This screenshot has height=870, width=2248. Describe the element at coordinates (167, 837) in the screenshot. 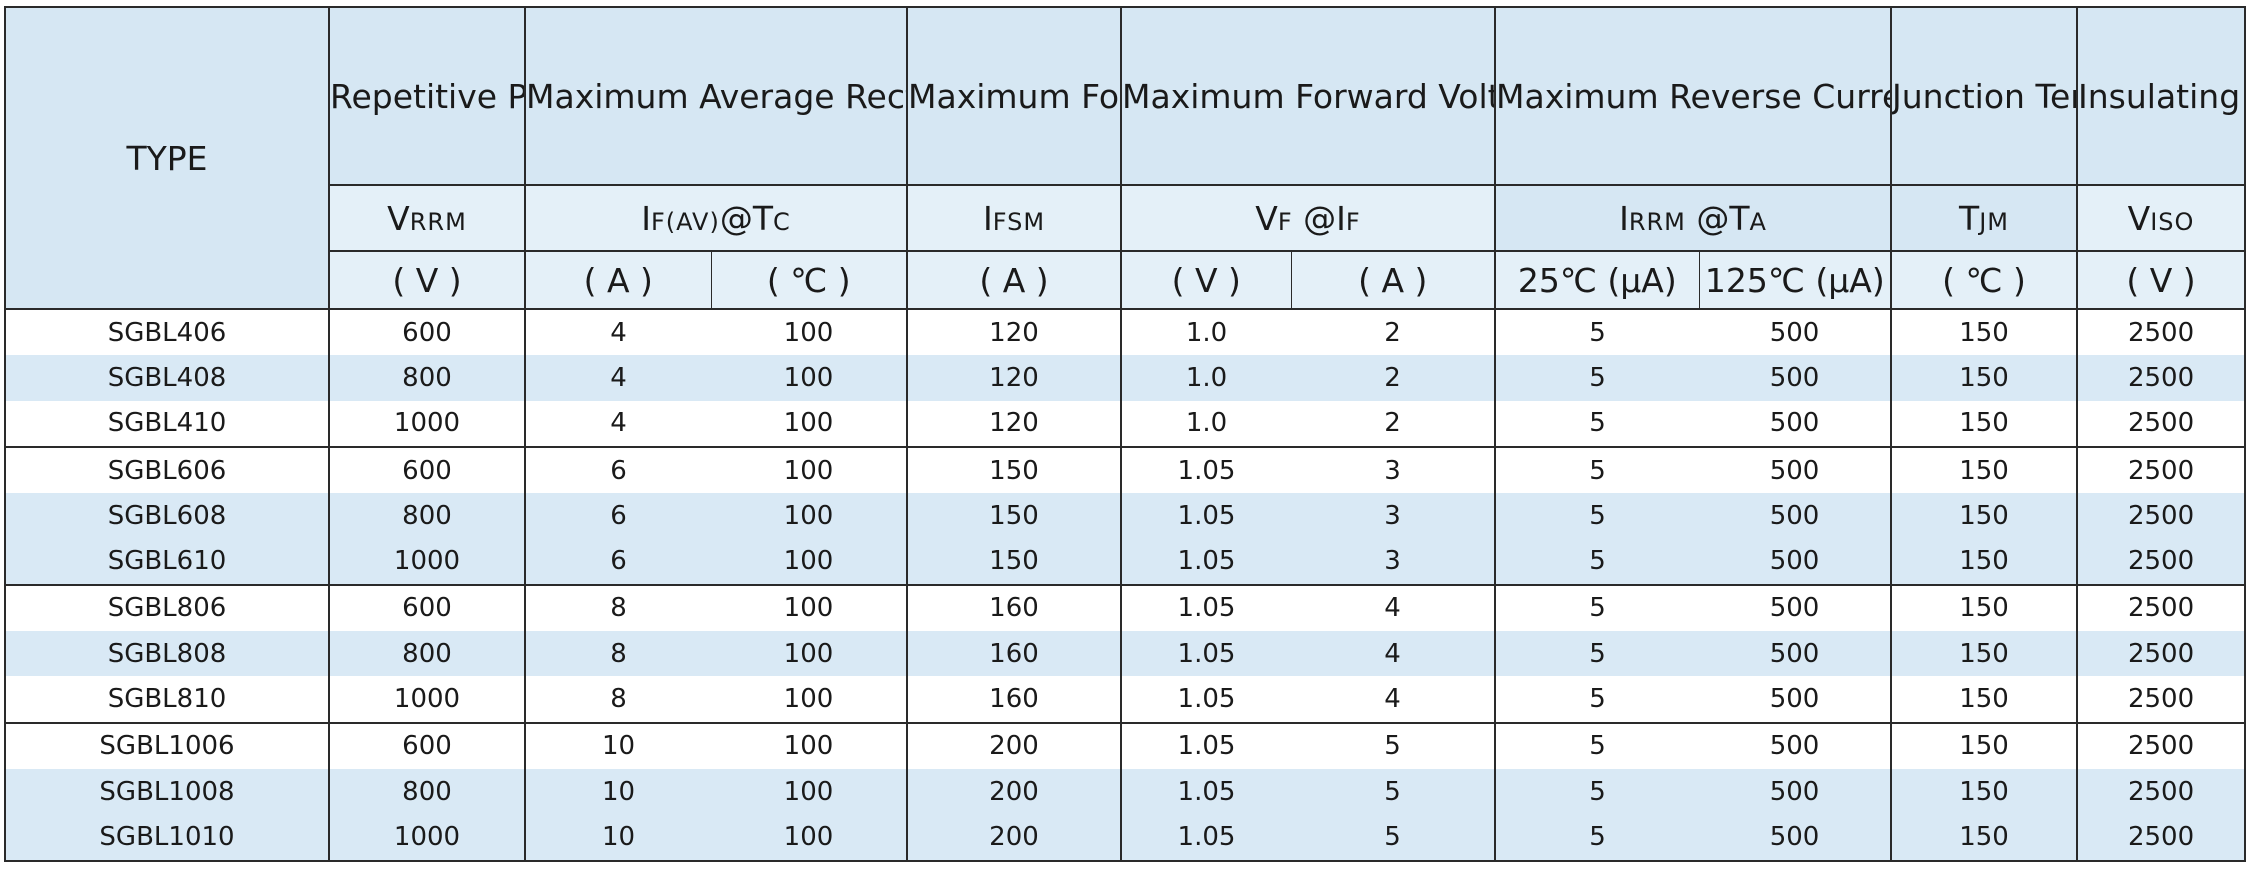

I see `cell-type: SGBL1010` at that location.